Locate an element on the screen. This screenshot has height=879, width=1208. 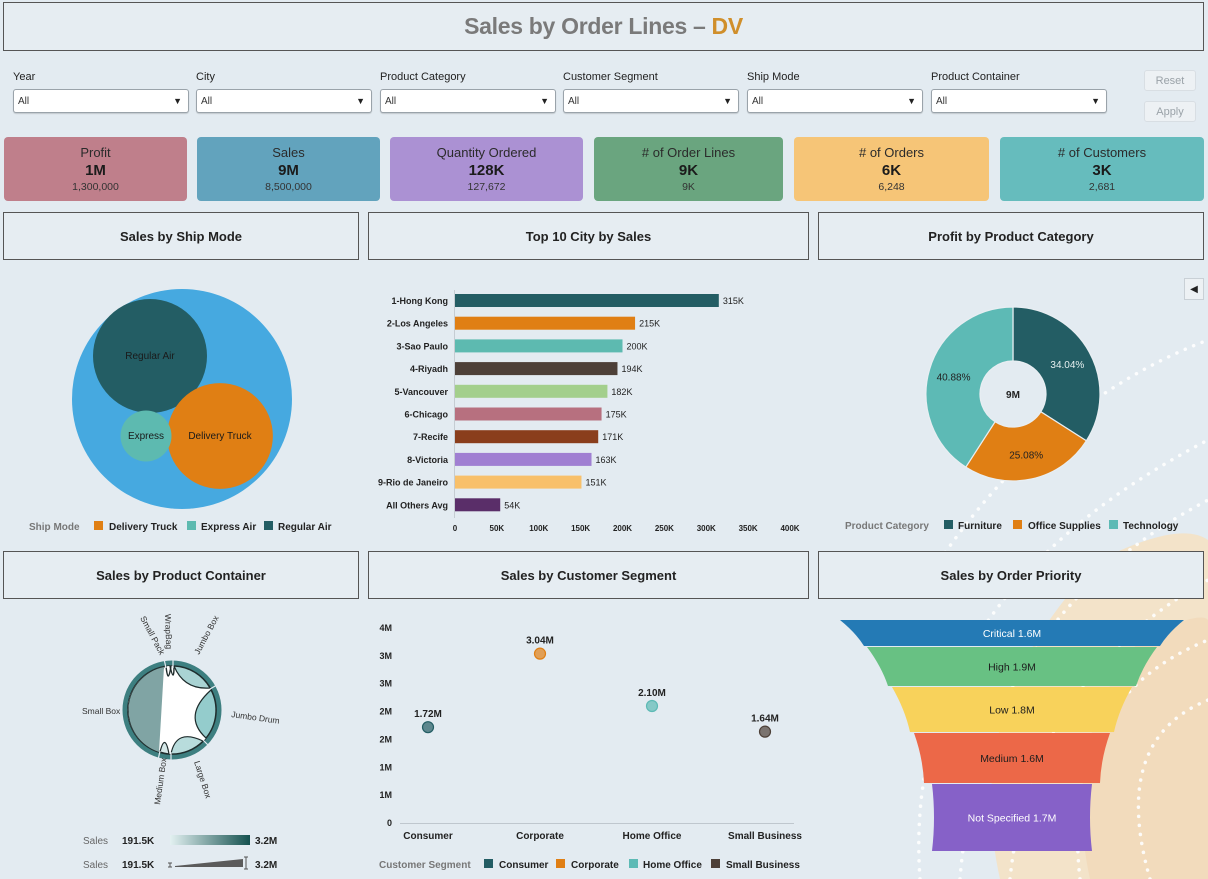
chord-wrapbag is located at coordinates (172, 670).